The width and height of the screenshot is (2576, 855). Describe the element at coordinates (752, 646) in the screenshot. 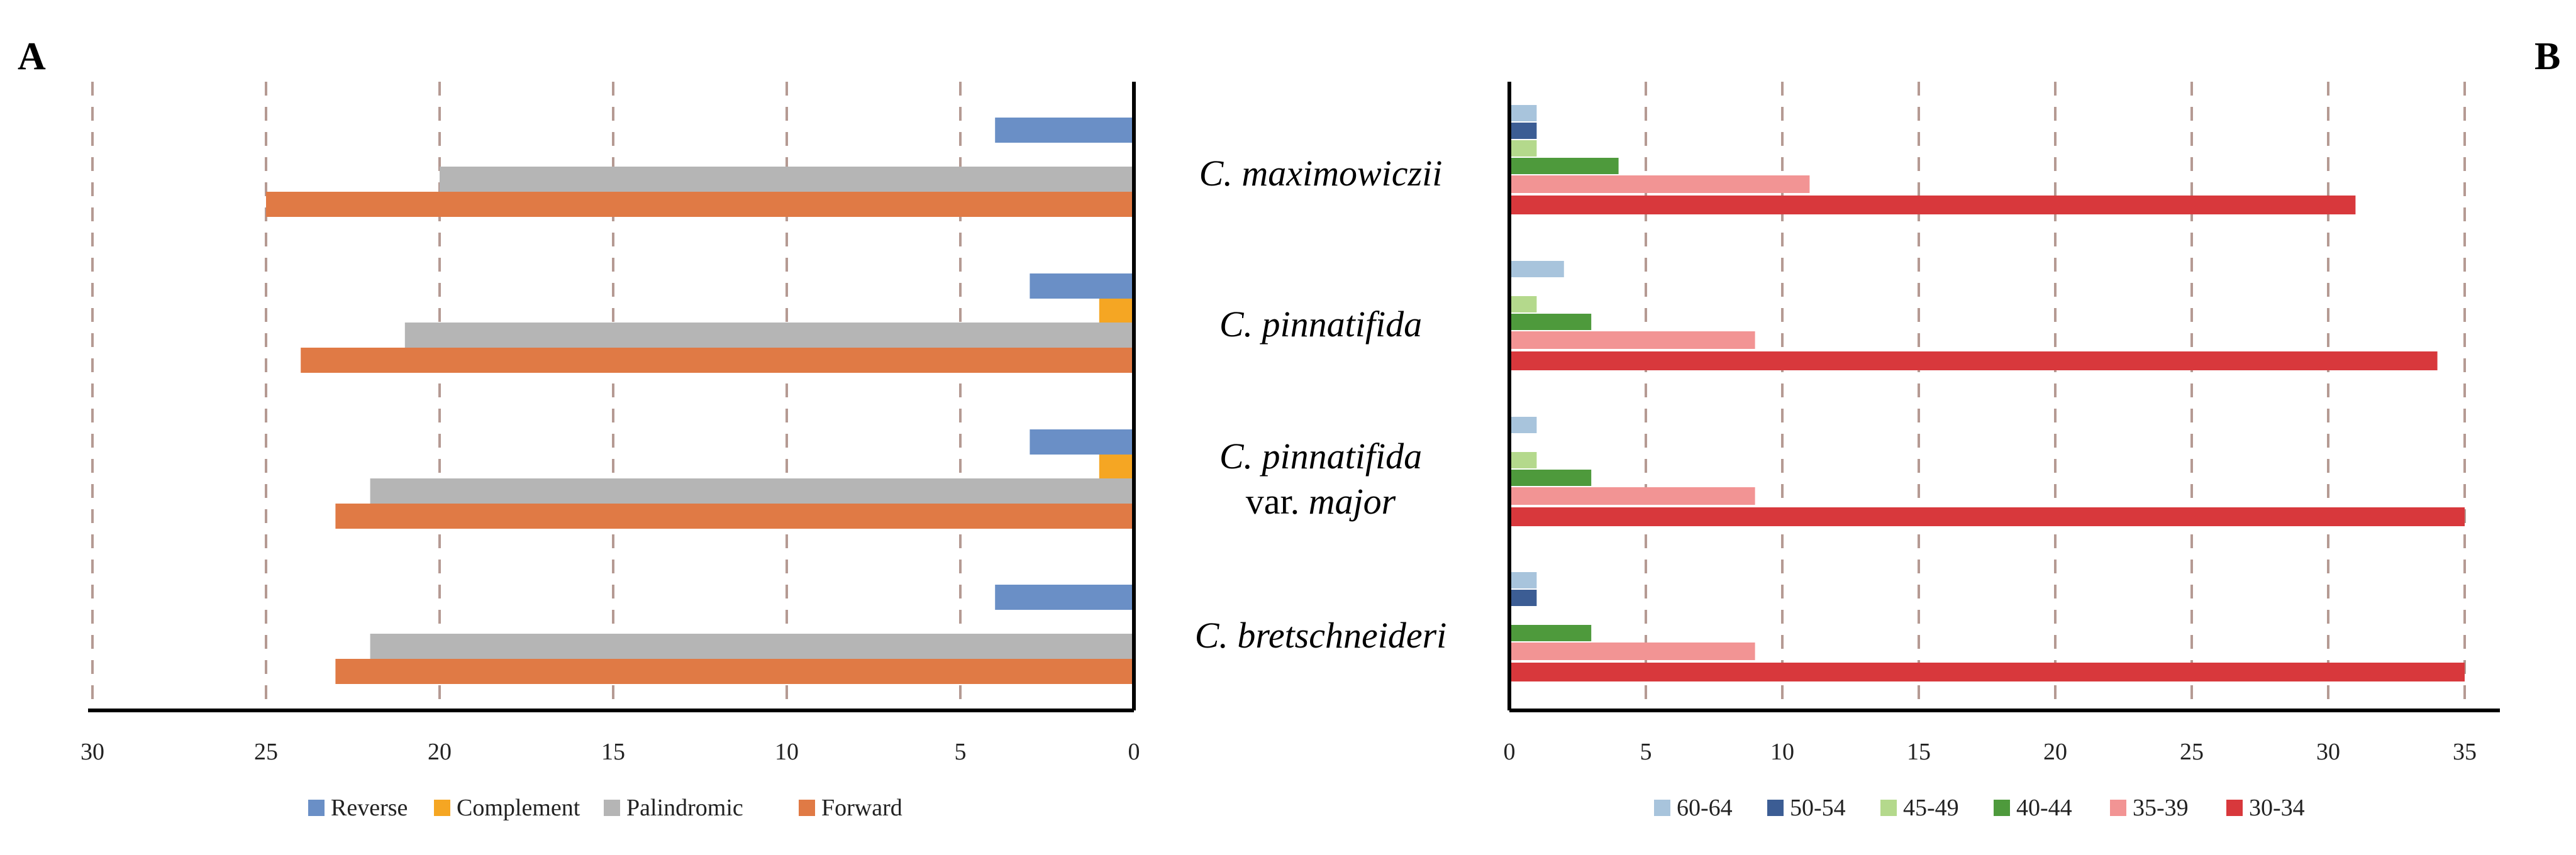

I see `bar-a-palindromic-c-bretschneideri` at that location.